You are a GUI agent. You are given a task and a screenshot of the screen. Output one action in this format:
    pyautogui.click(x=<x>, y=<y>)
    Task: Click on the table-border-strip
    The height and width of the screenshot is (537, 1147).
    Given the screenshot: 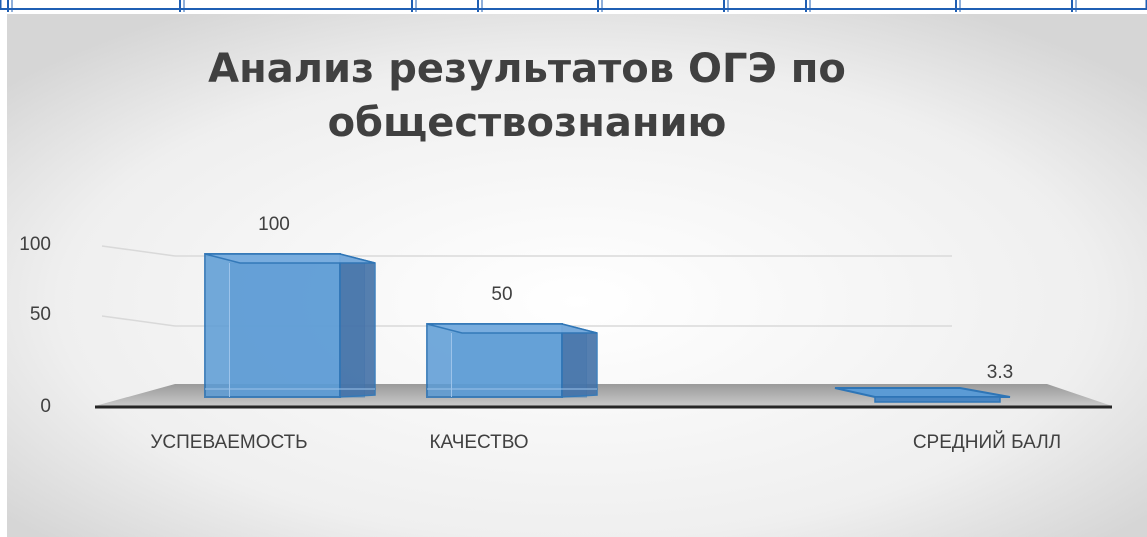 What is the action you would take?
    pyautogui.click(x=573, y=6)
    